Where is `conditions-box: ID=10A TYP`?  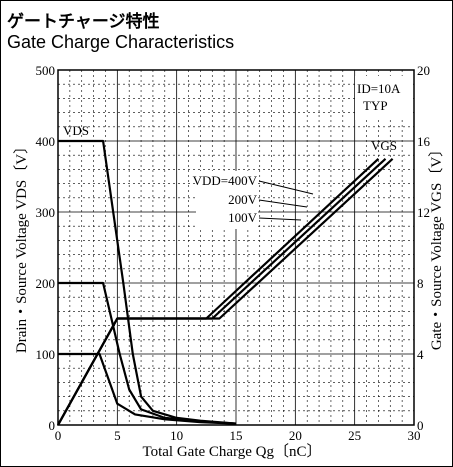 conditions-box: ID=10A TYP is located at coordinates (382, 98).